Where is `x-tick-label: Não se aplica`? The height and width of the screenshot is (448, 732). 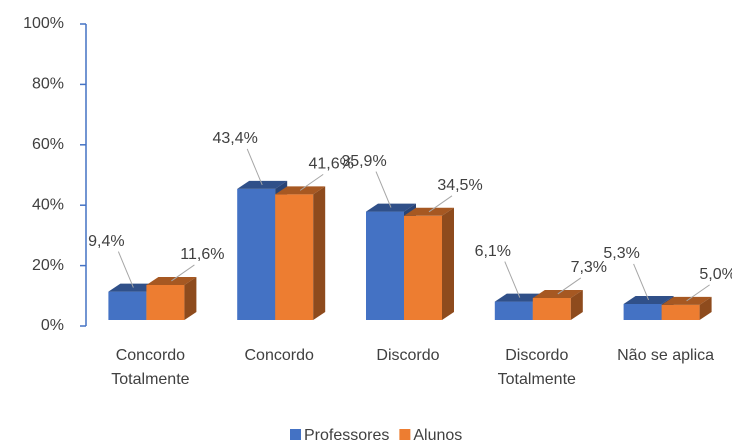 x-tick-label: Não se aplica is located at coordinates (665, 355).